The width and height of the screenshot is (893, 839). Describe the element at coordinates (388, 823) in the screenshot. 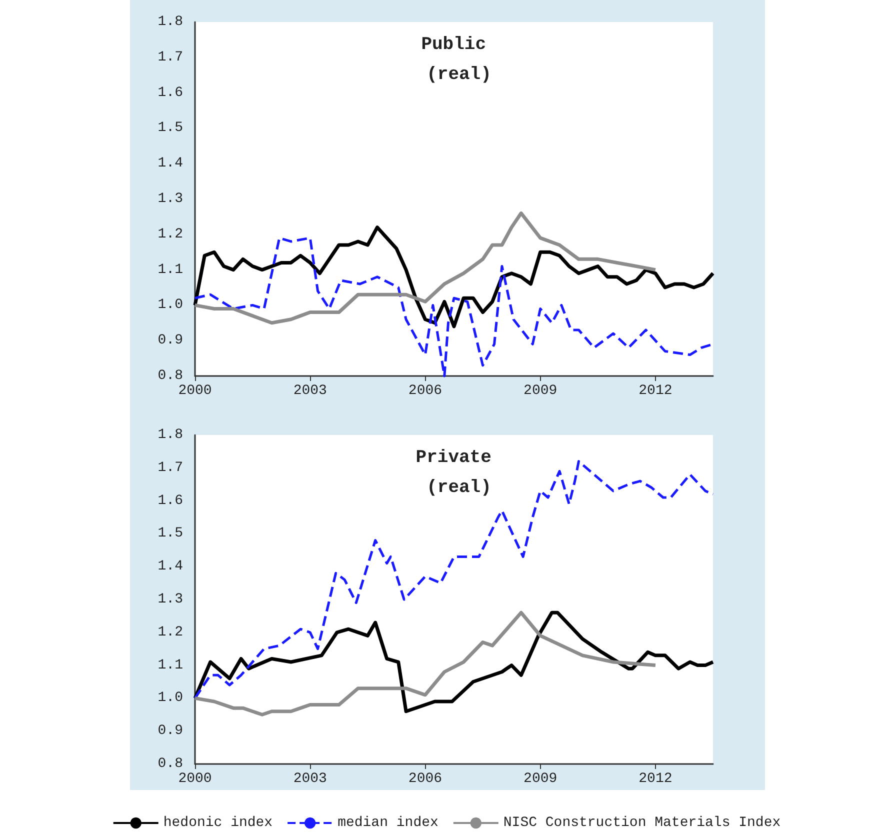

I see `legend-label: median index` at that location.